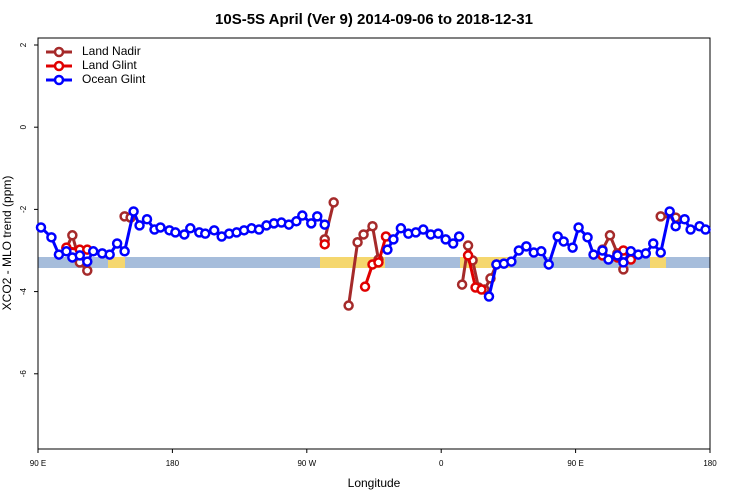 This screenshot has height=500, width=750. Describe the element at coordinates (374, 483) in the screenshot. I see `x-axis-label: Longitude` at that location.